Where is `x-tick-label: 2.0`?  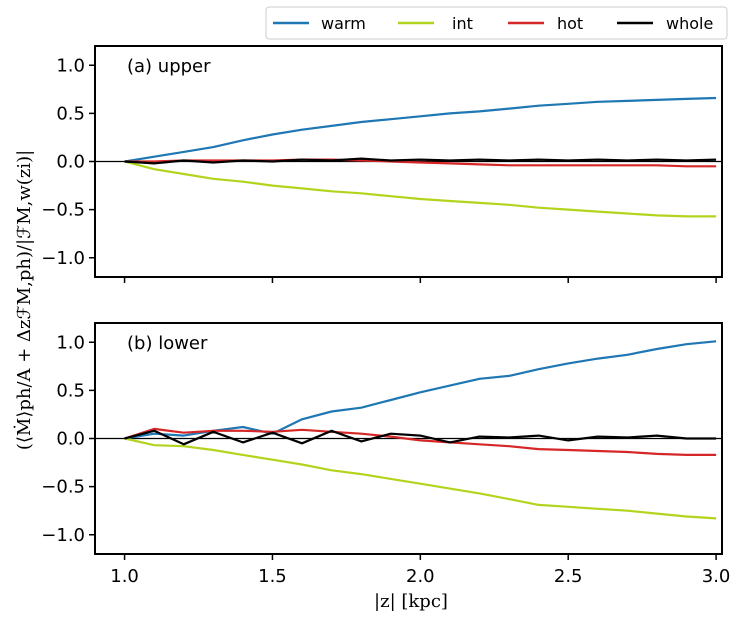
x-tick-label: 2.0 is located at coordinates (420, 576).